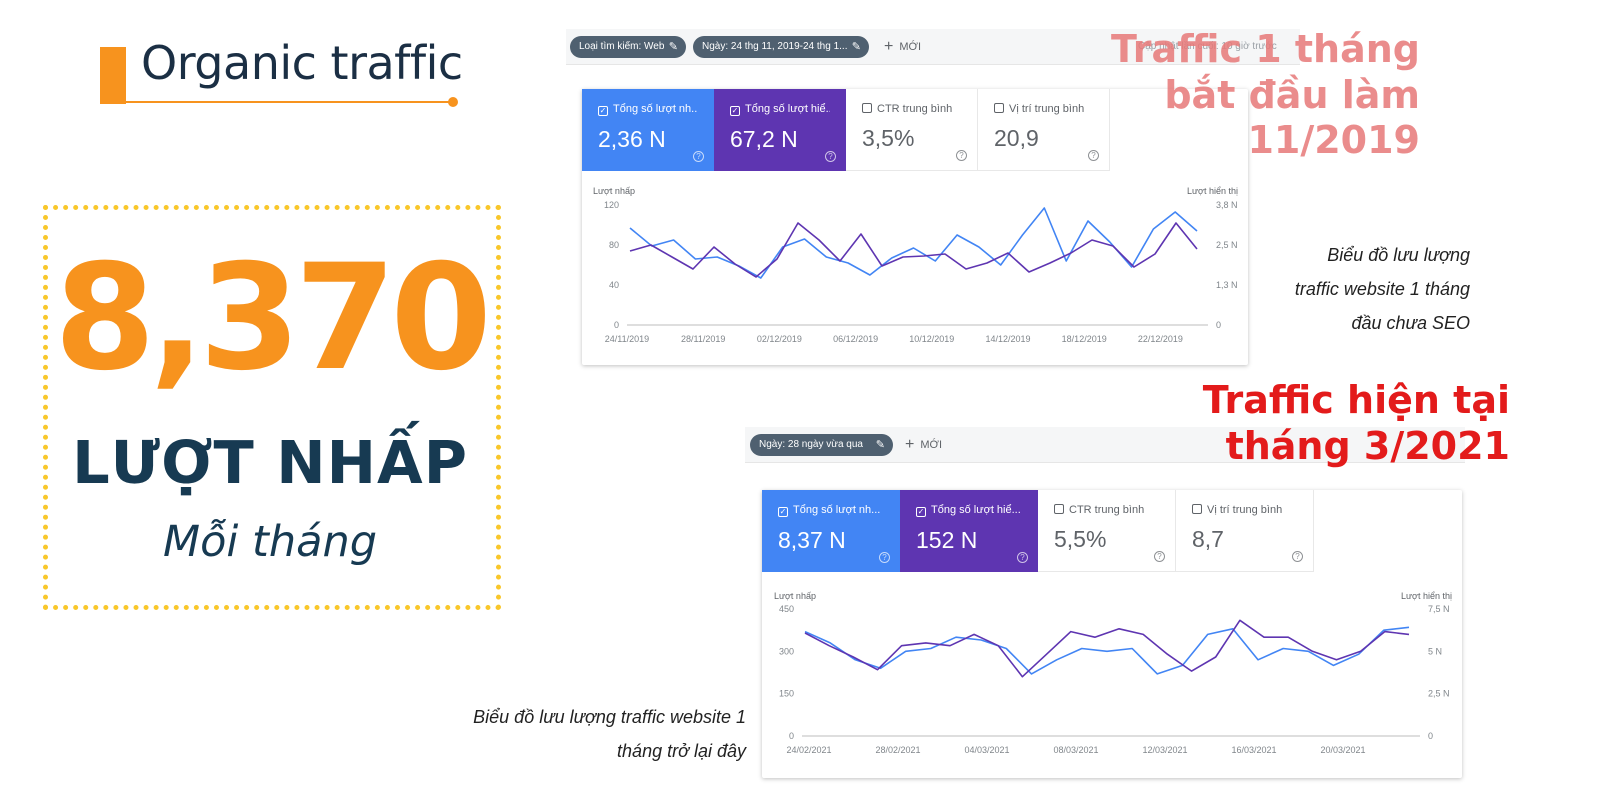  What do you see at coordinates (289, 102) in the screenshot?
I see `title-underline` at bounding box center [289, 102].